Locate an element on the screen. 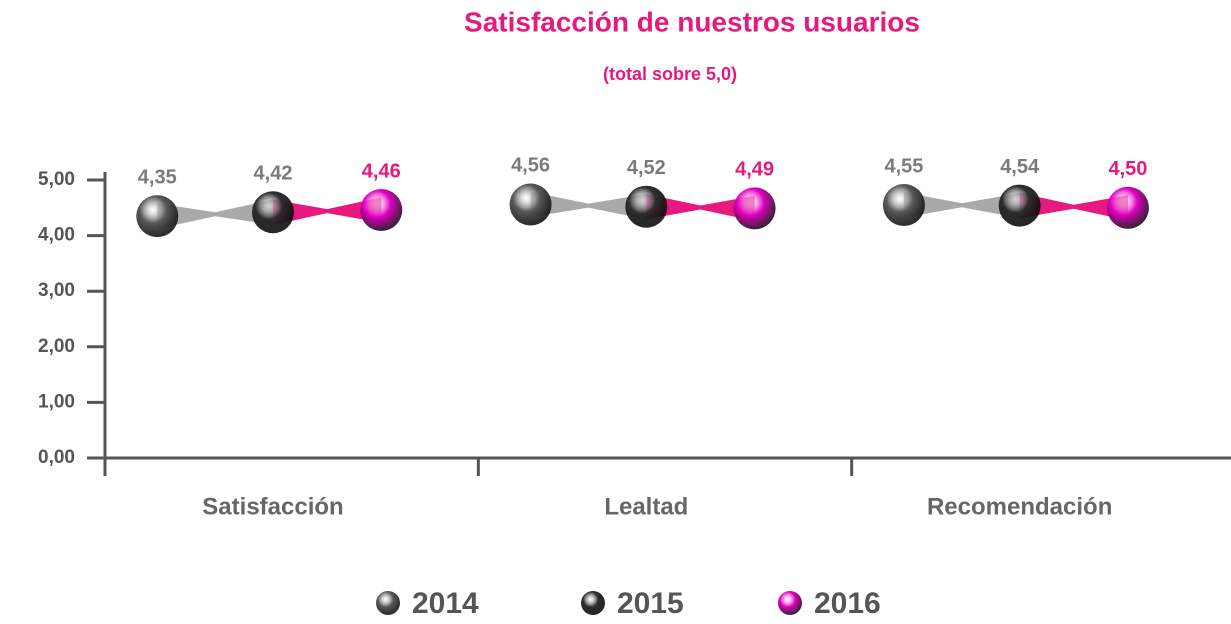 This screenshot has height=624, width=1231. x-tick-label: Recomendación is located at coordinates (1019, 506).